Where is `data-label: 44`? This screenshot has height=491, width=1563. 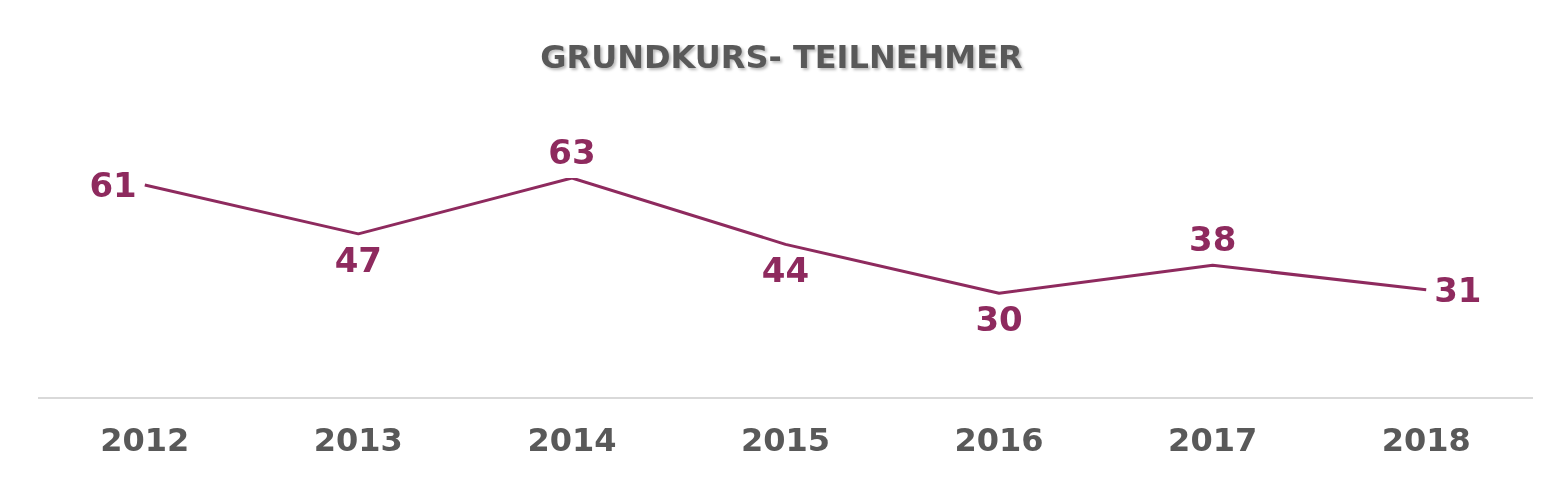 data-label: 44 is located at coordinates (785, 270).